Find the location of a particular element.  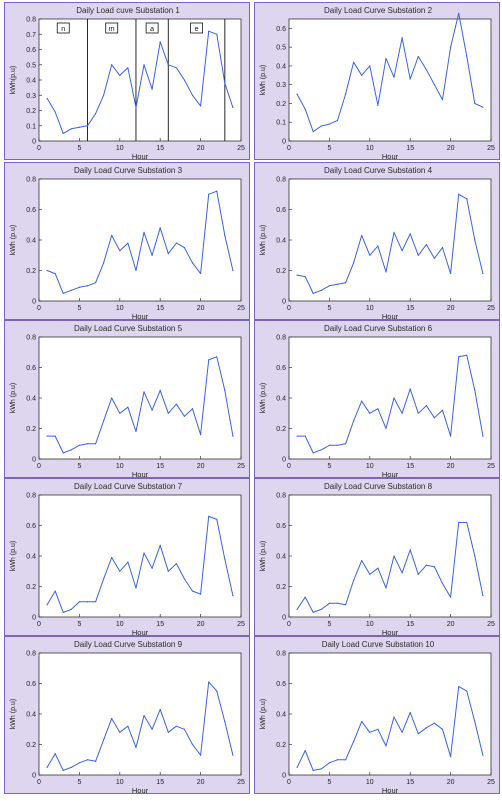

chart-title: Daily Load Curve Substation 5 is located at coordinates (128, 328).